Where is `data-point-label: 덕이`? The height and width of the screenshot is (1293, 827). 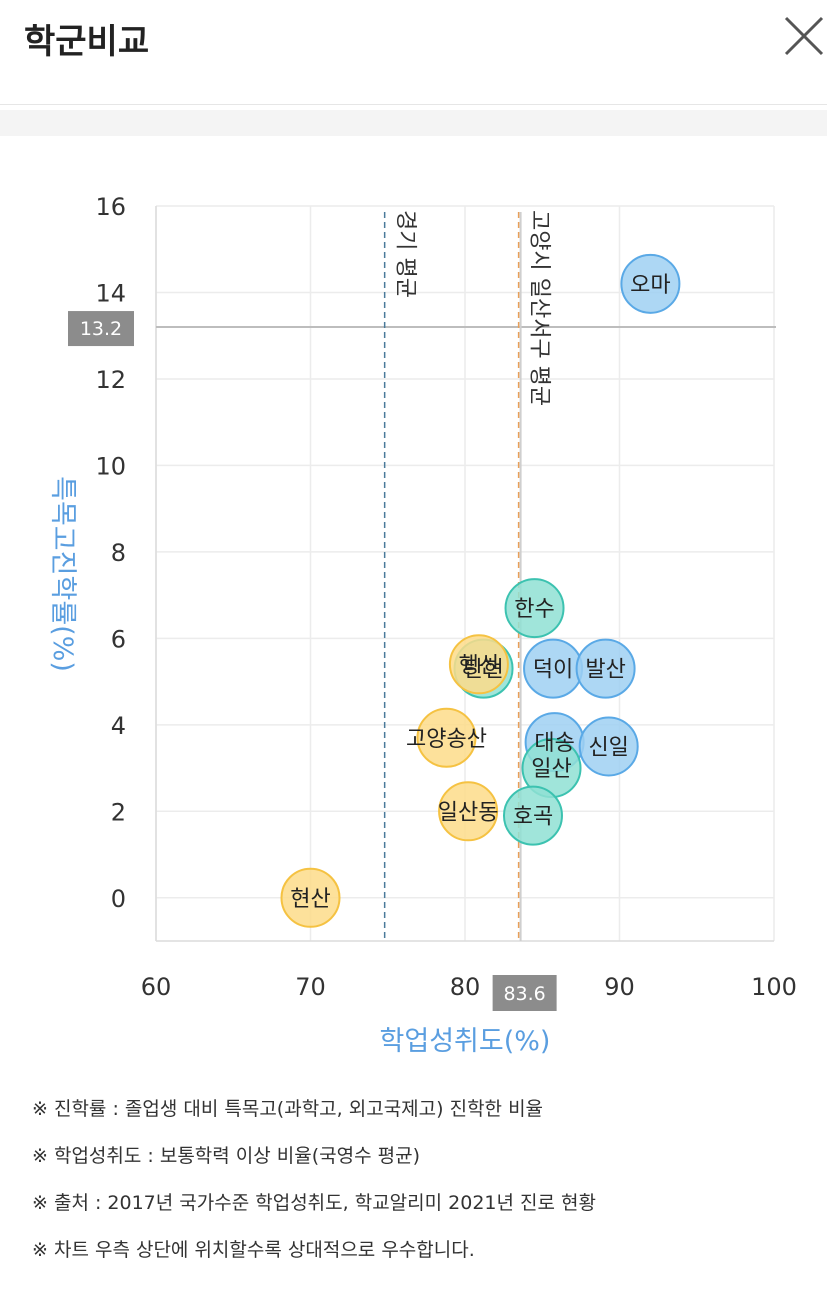
data-point-label: 덕이 is located at coordinates (553, 670).